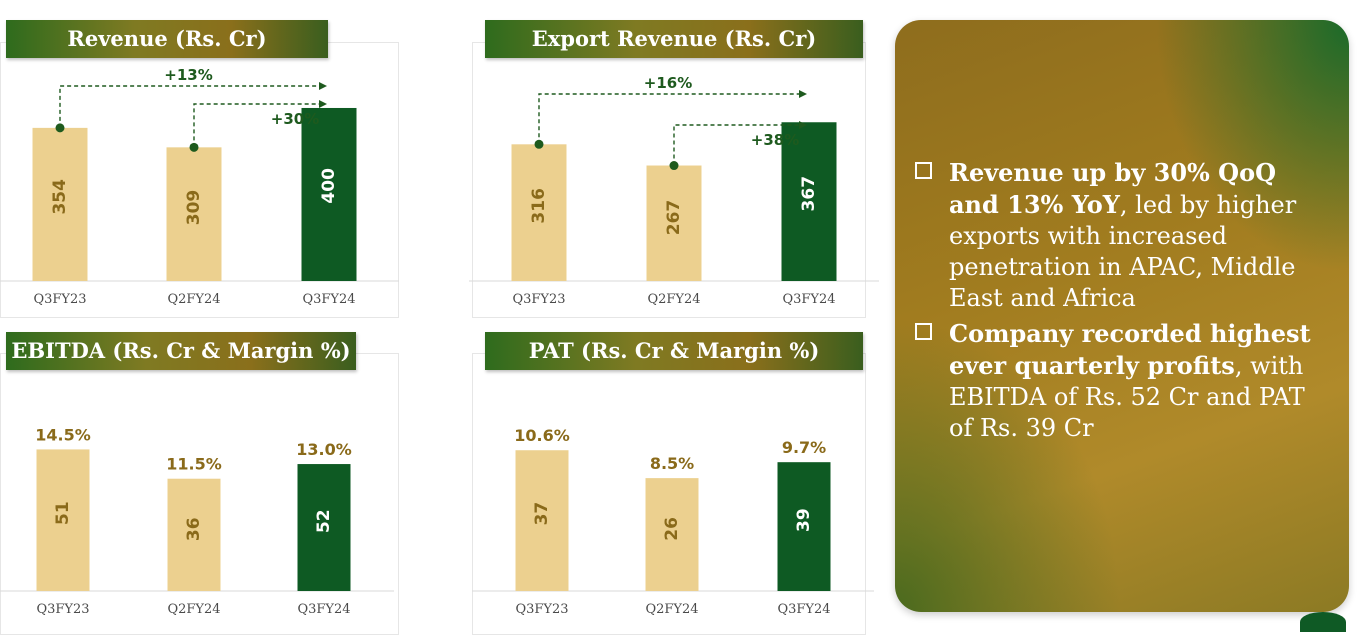  What do you see at coordinates (672, 463) in the screenshot?
I see `margin-label: 8.5%` at bounding box center [672, 463].